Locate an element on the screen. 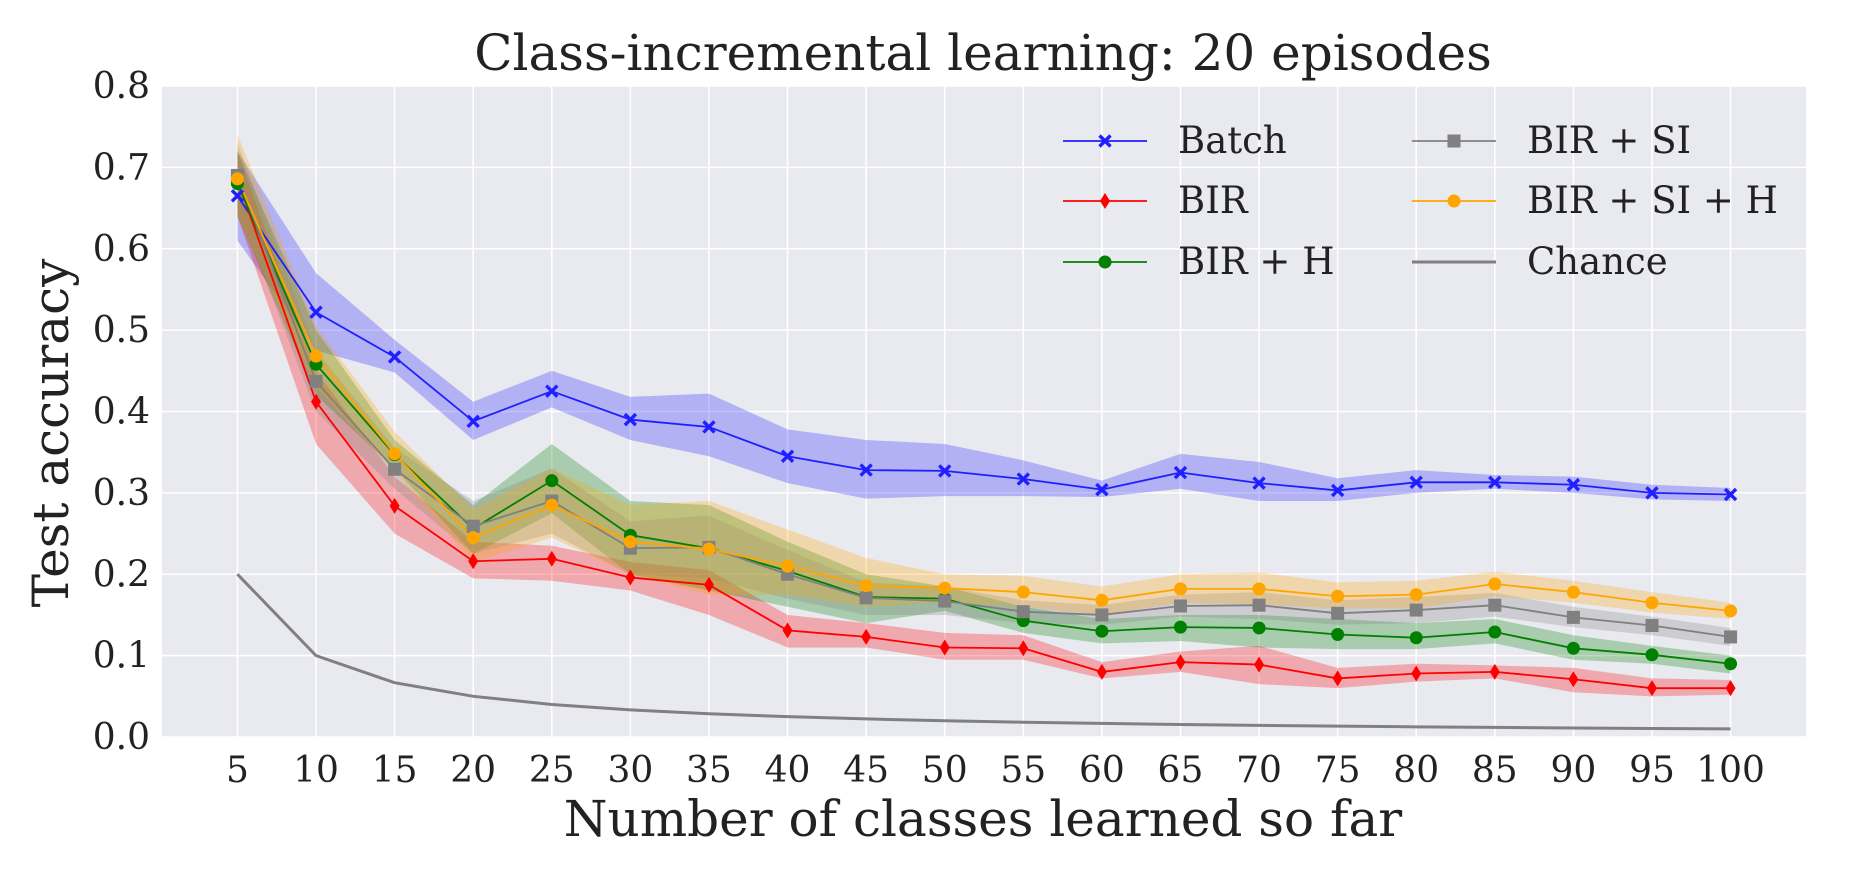 This screenshot has width=1858, height=895. legend-item-bir: BIR is located at coordinates (1156, 200).